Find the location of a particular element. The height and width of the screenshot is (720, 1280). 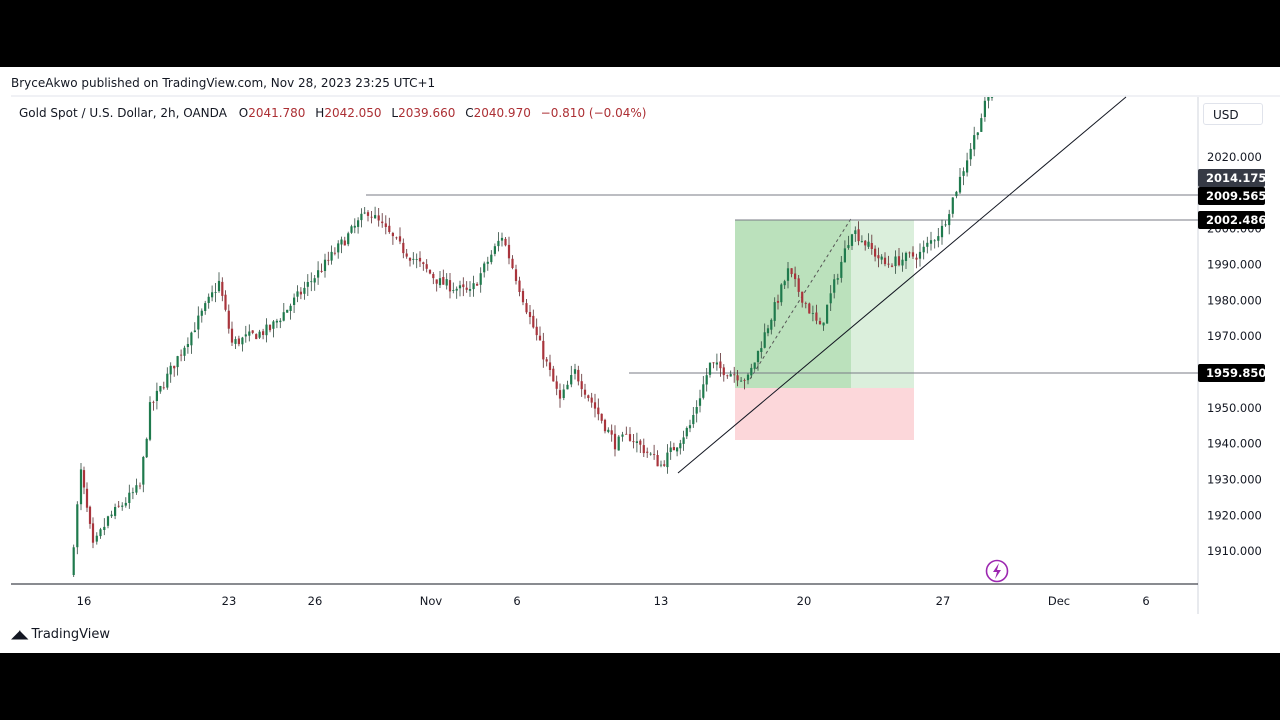

price-tick-label: 1920.000 is located at coordinates (1234, 515).